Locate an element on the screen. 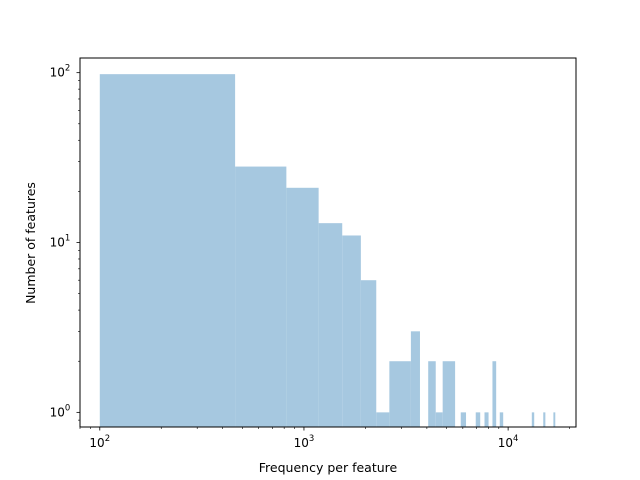 The width and height of the screenshot is (640, 480). x-axis-ticks: 10² 10³ 10⁴ is located at coordinates (324, 438).